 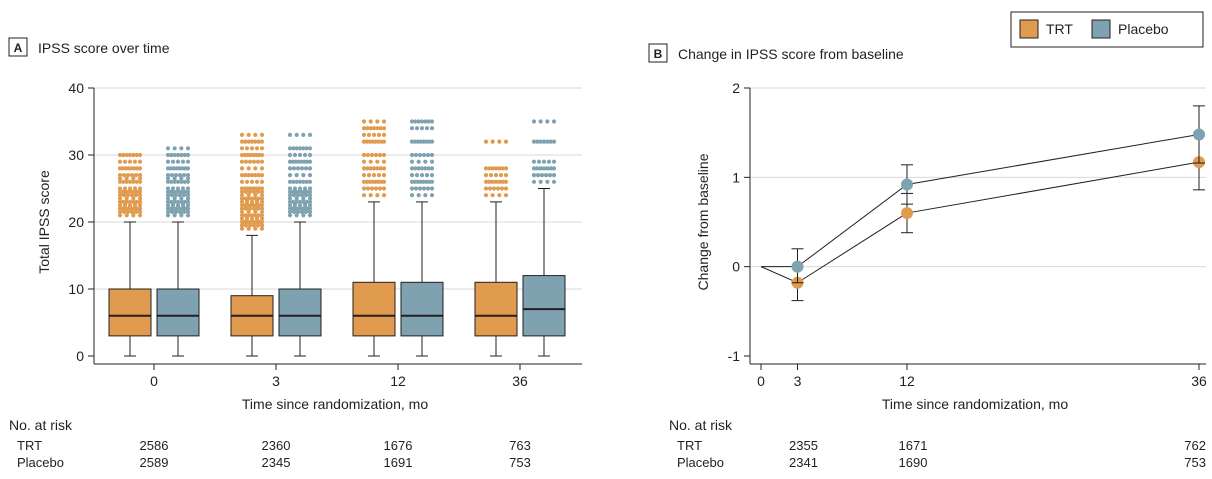 What do you see at coordinates (338, 376) in the screenshot?
I see `panel-a-x-axis: 0 3 12 36` at bounding box center [338, 376].